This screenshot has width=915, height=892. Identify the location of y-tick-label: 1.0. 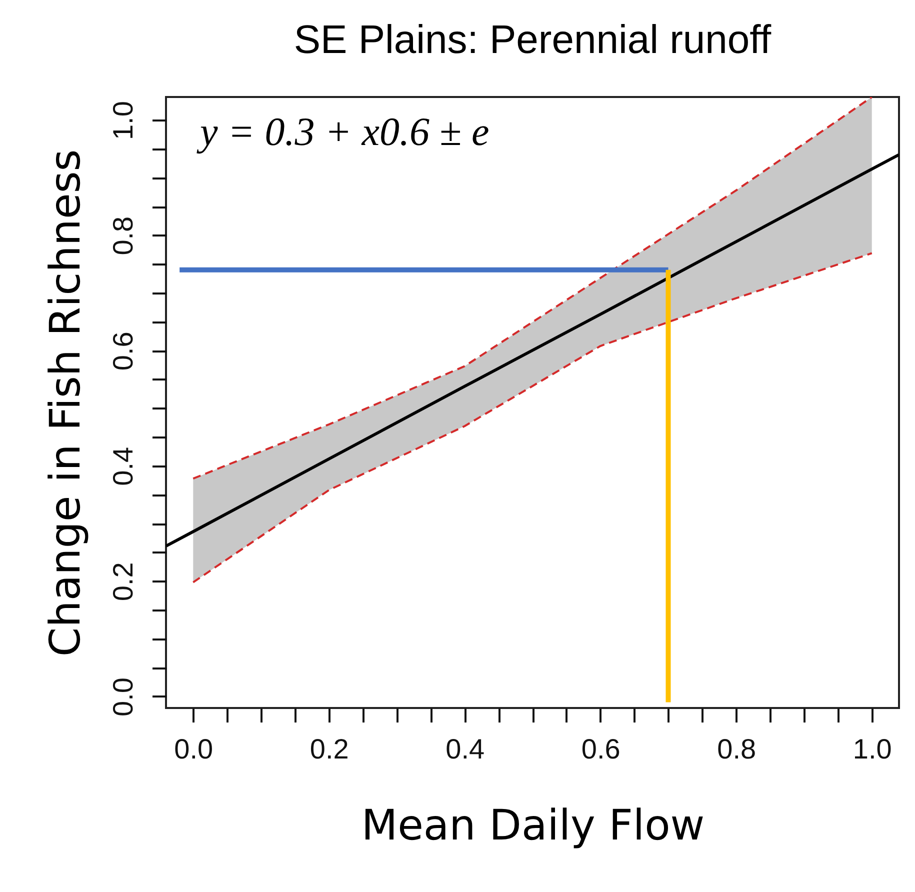
(123, 120).